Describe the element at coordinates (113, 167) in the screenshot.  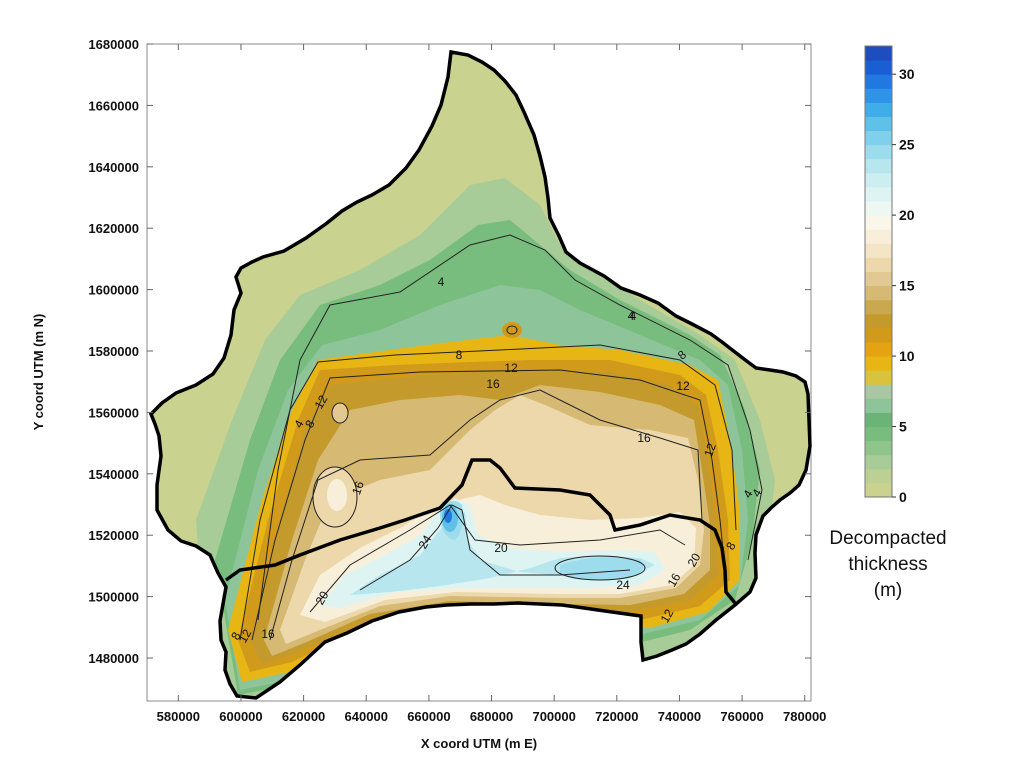
I see `y-tick-label: 1640000` at that location.